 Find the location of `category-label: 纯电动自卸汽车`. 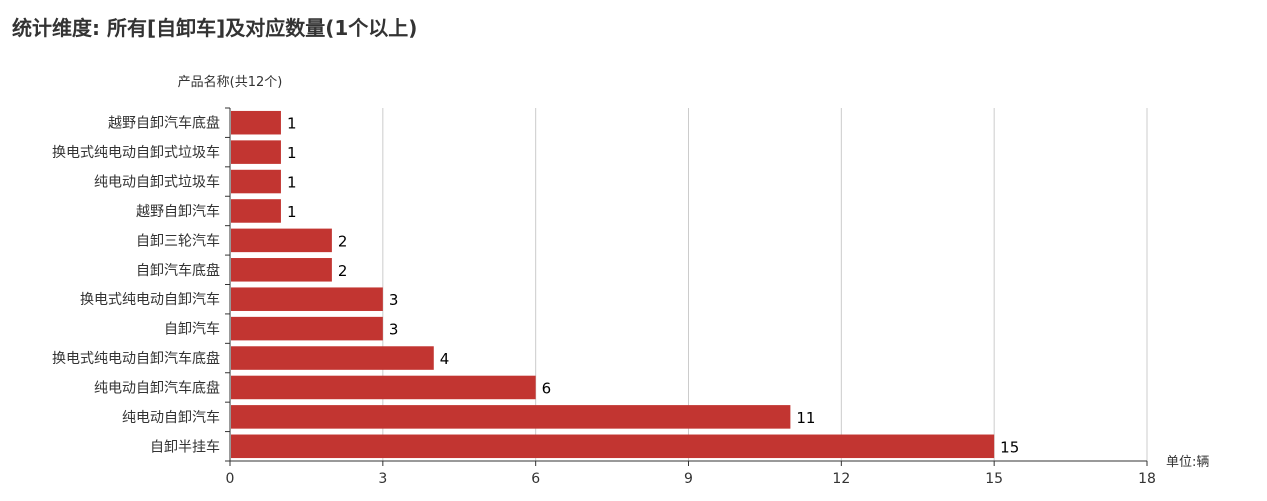

category-label: 纯电动自卸汽车 is located at coordinates (171, 417).